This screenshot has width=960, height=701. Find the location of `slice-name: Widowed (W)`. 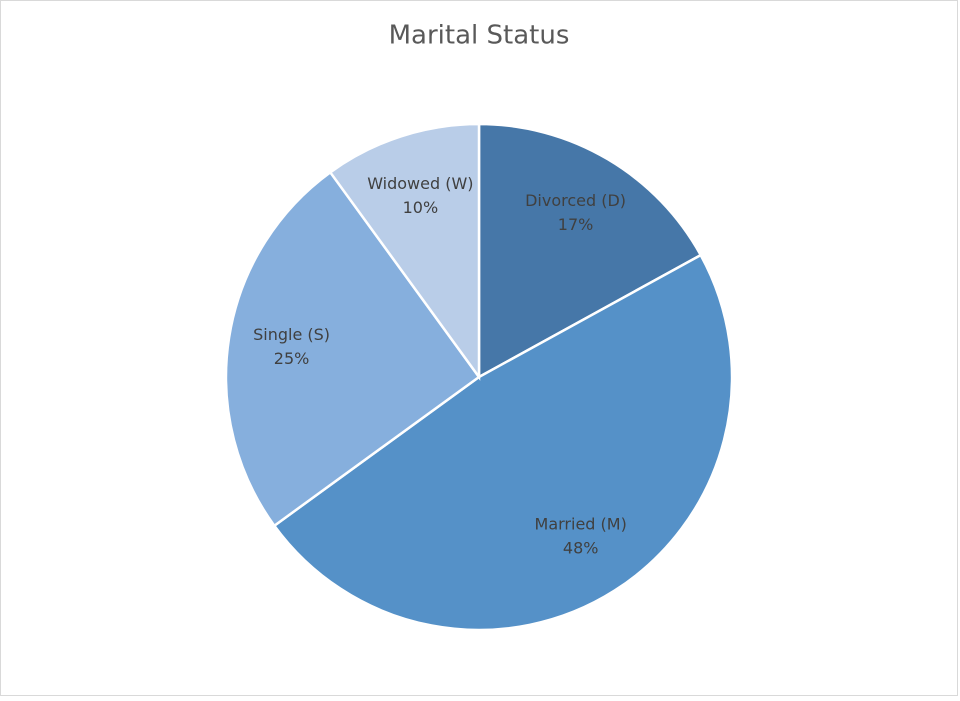

slice-name: Widowed (W) is located at coordinates (420, 183).